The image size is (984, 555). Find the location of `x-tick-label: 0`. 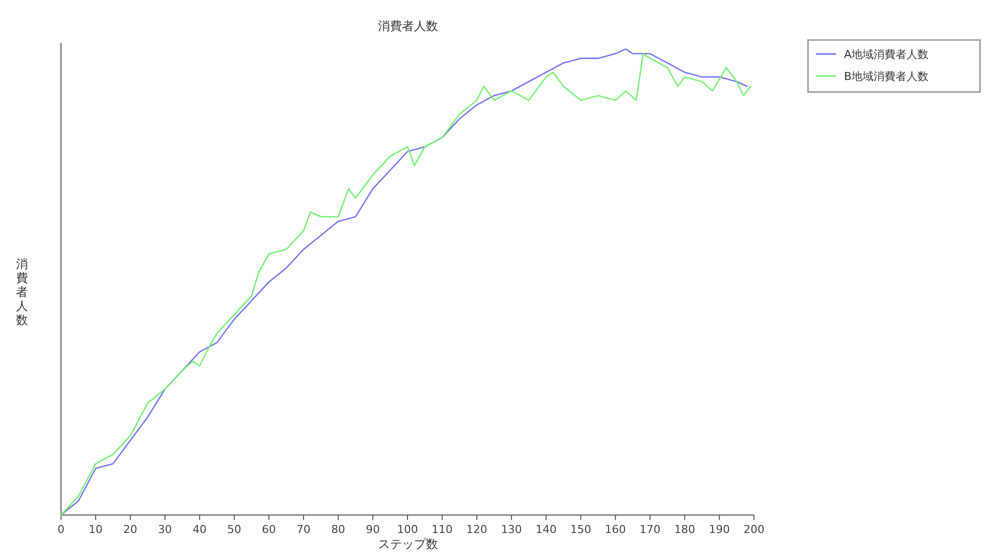

x-tick-label: 0 is located at coordinates (61, 529).